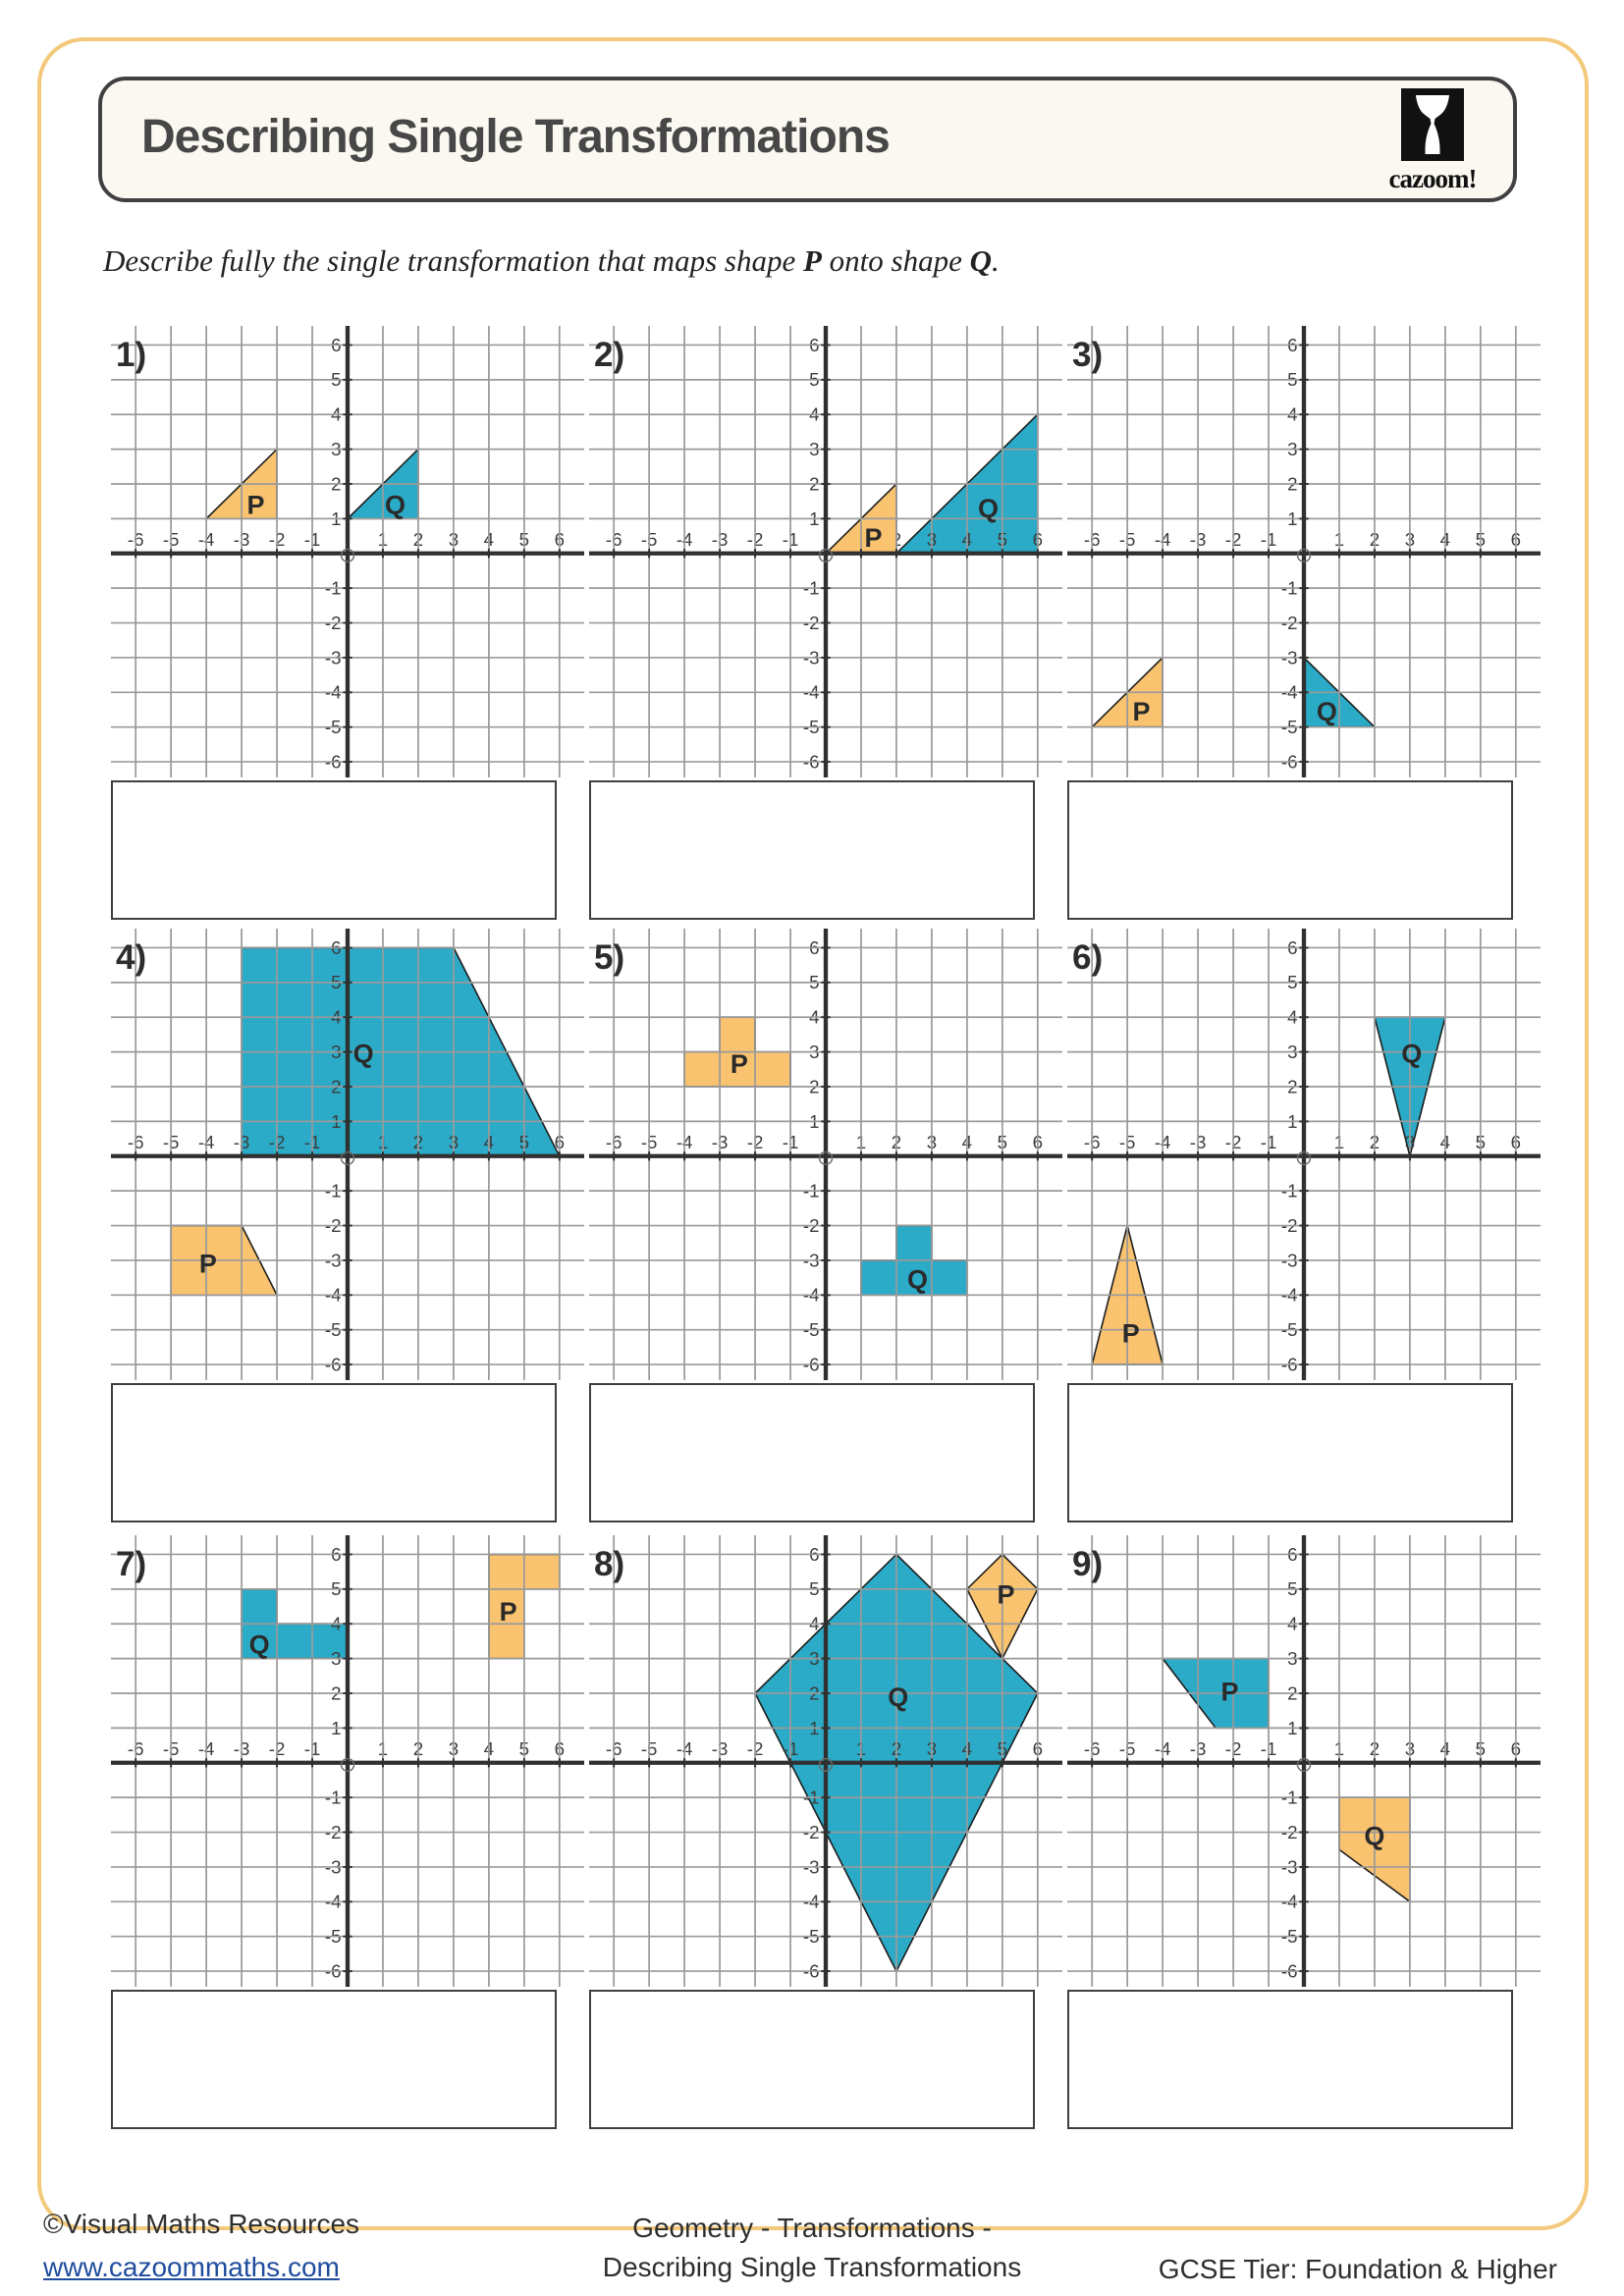 The height and width of the screenshot is (2296, 1624). I want to click on question-number-4: 4), so click(131, 957).